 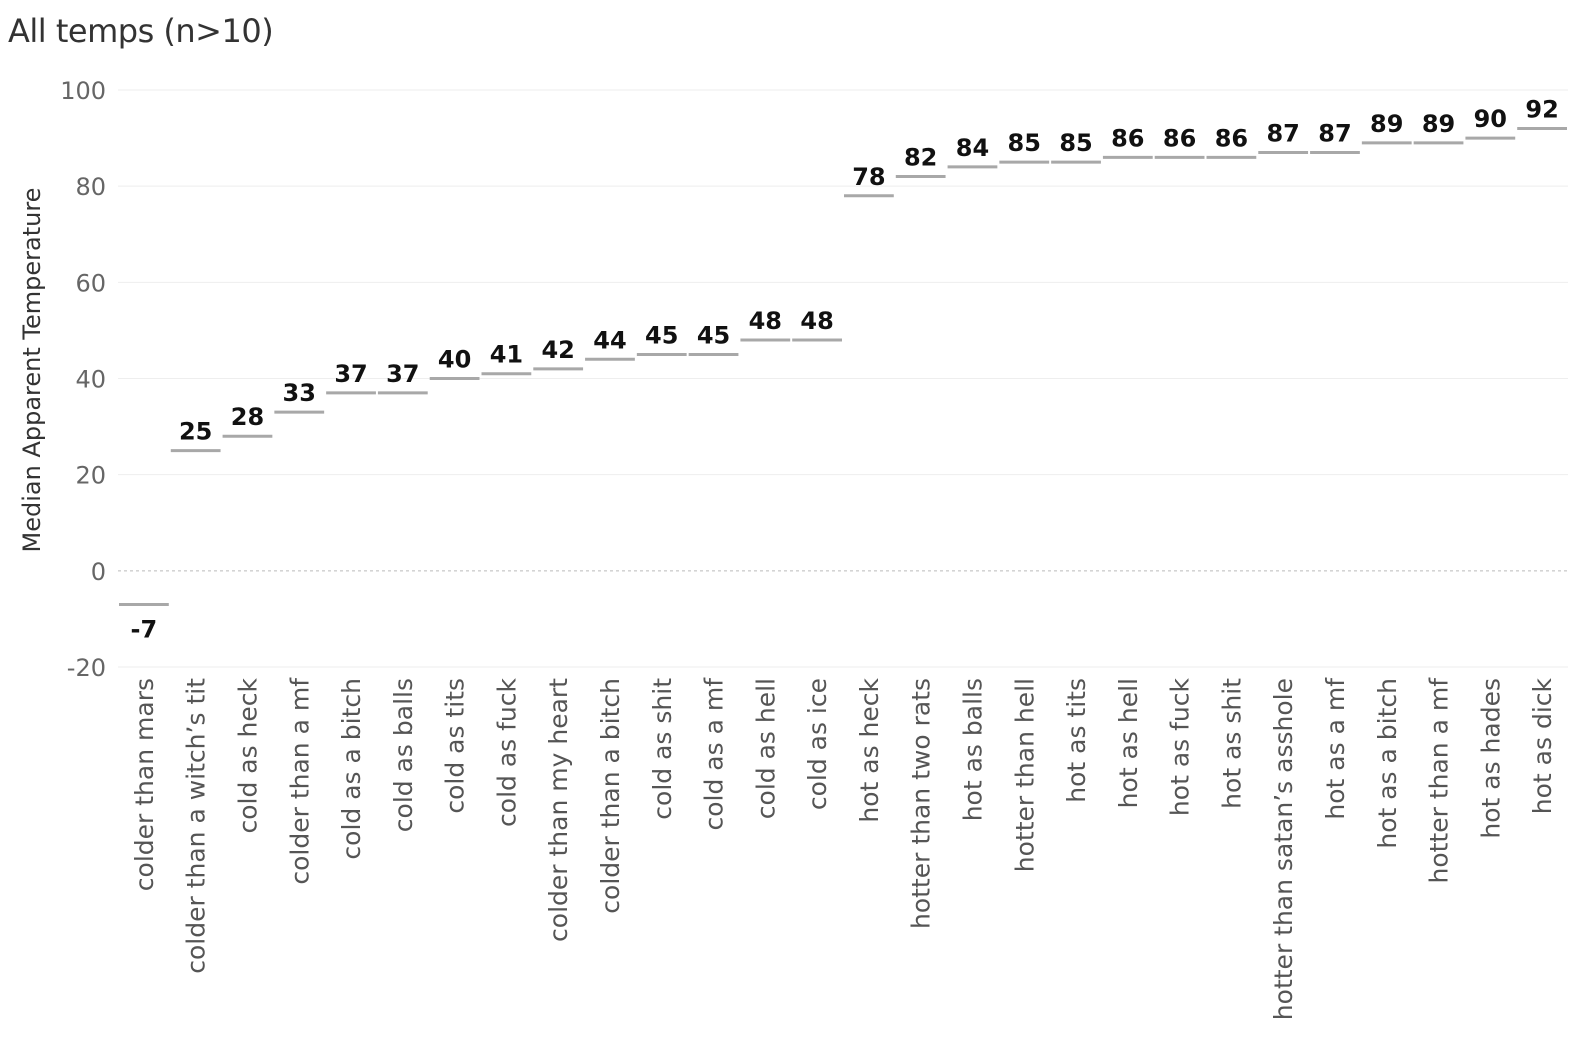 I want to click on data-label-11: 45, so click(x=713, y=335).